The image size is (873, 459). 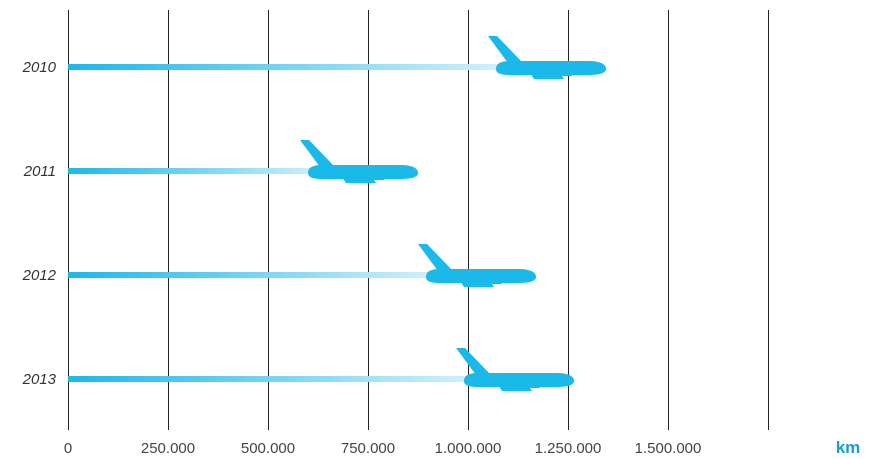 What do you see at coordinates (368, 448) in the screenshot?
I see `x-tick-label: 750.000` at bounding box center [368, 448].